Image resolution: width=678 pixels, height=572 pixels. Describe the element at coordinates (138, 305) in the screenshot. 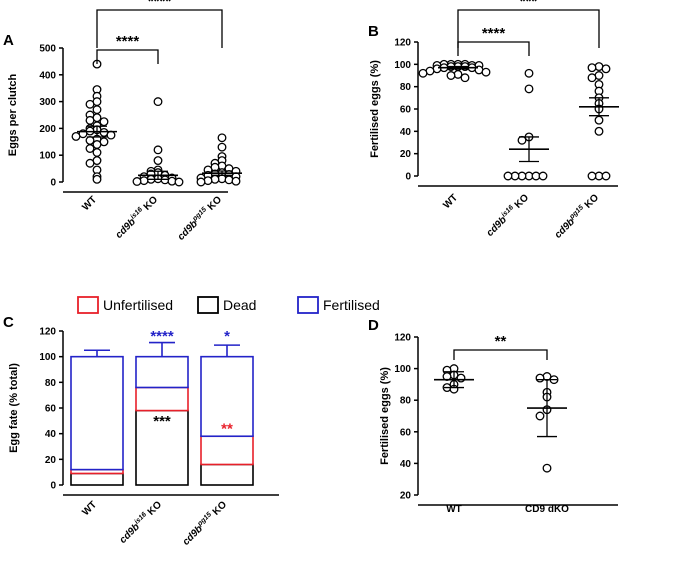

I see `legend-label: Unfertilised` at that location.